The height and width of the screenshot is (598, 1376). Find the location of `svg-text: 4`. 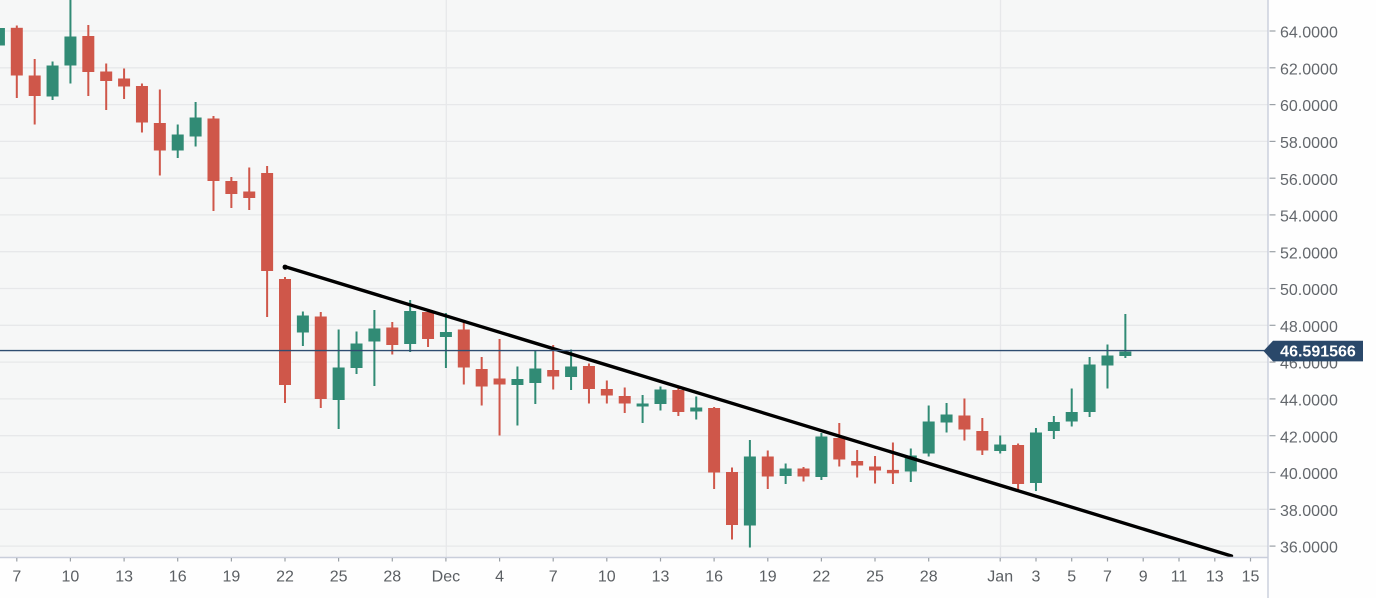

svg-text: 4 is located at coordinates (499, 577).